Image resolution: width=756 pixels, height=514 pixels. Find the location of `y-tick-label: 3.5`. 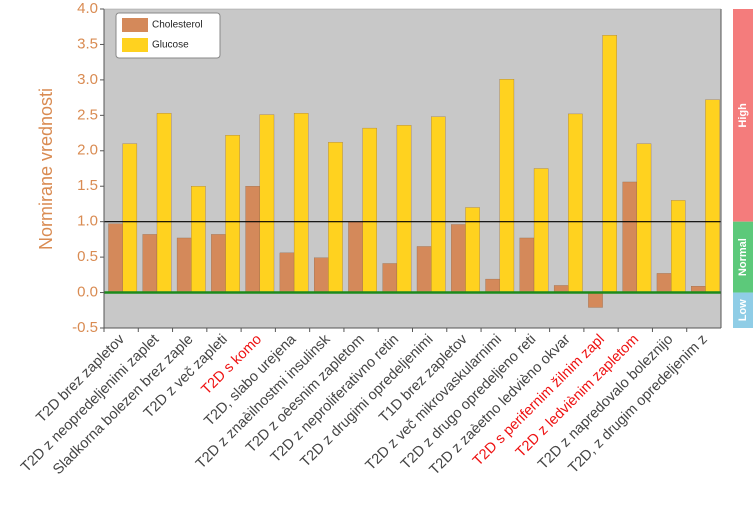

y-tick-label: 3.5 is located at coordinates (87, 43).